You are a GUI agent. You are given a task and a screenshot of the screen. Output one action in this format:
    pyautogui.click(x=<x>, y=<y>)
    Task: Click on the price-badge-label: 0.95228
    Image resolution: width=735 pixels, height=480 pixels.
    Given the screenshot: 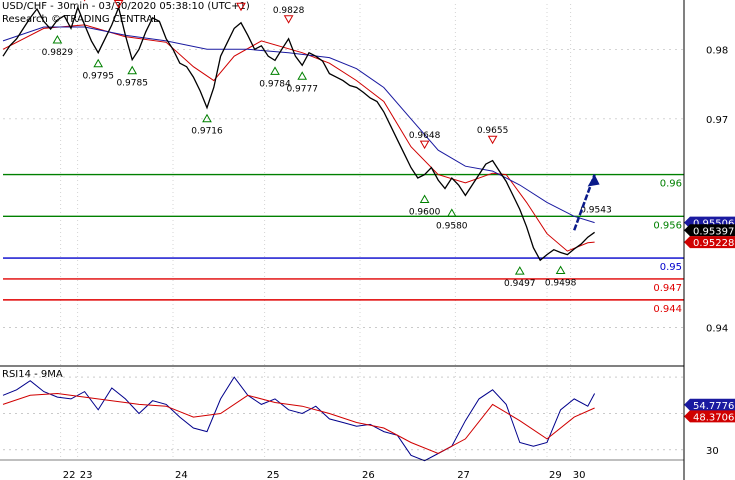 What is the action you would take?
    pyautogui.click(x=713, y=243)
    